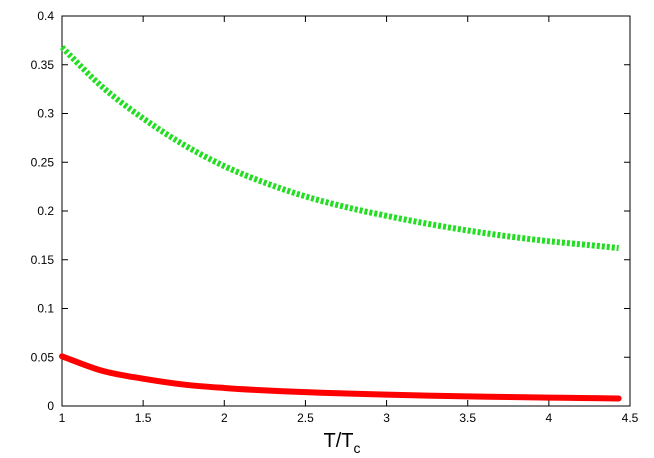 The width and height of the screenshot is (654, 458). Describe the element at coordinates (45, 211) in the screenshot. I see `y-tick-label: 0.2` at that location.